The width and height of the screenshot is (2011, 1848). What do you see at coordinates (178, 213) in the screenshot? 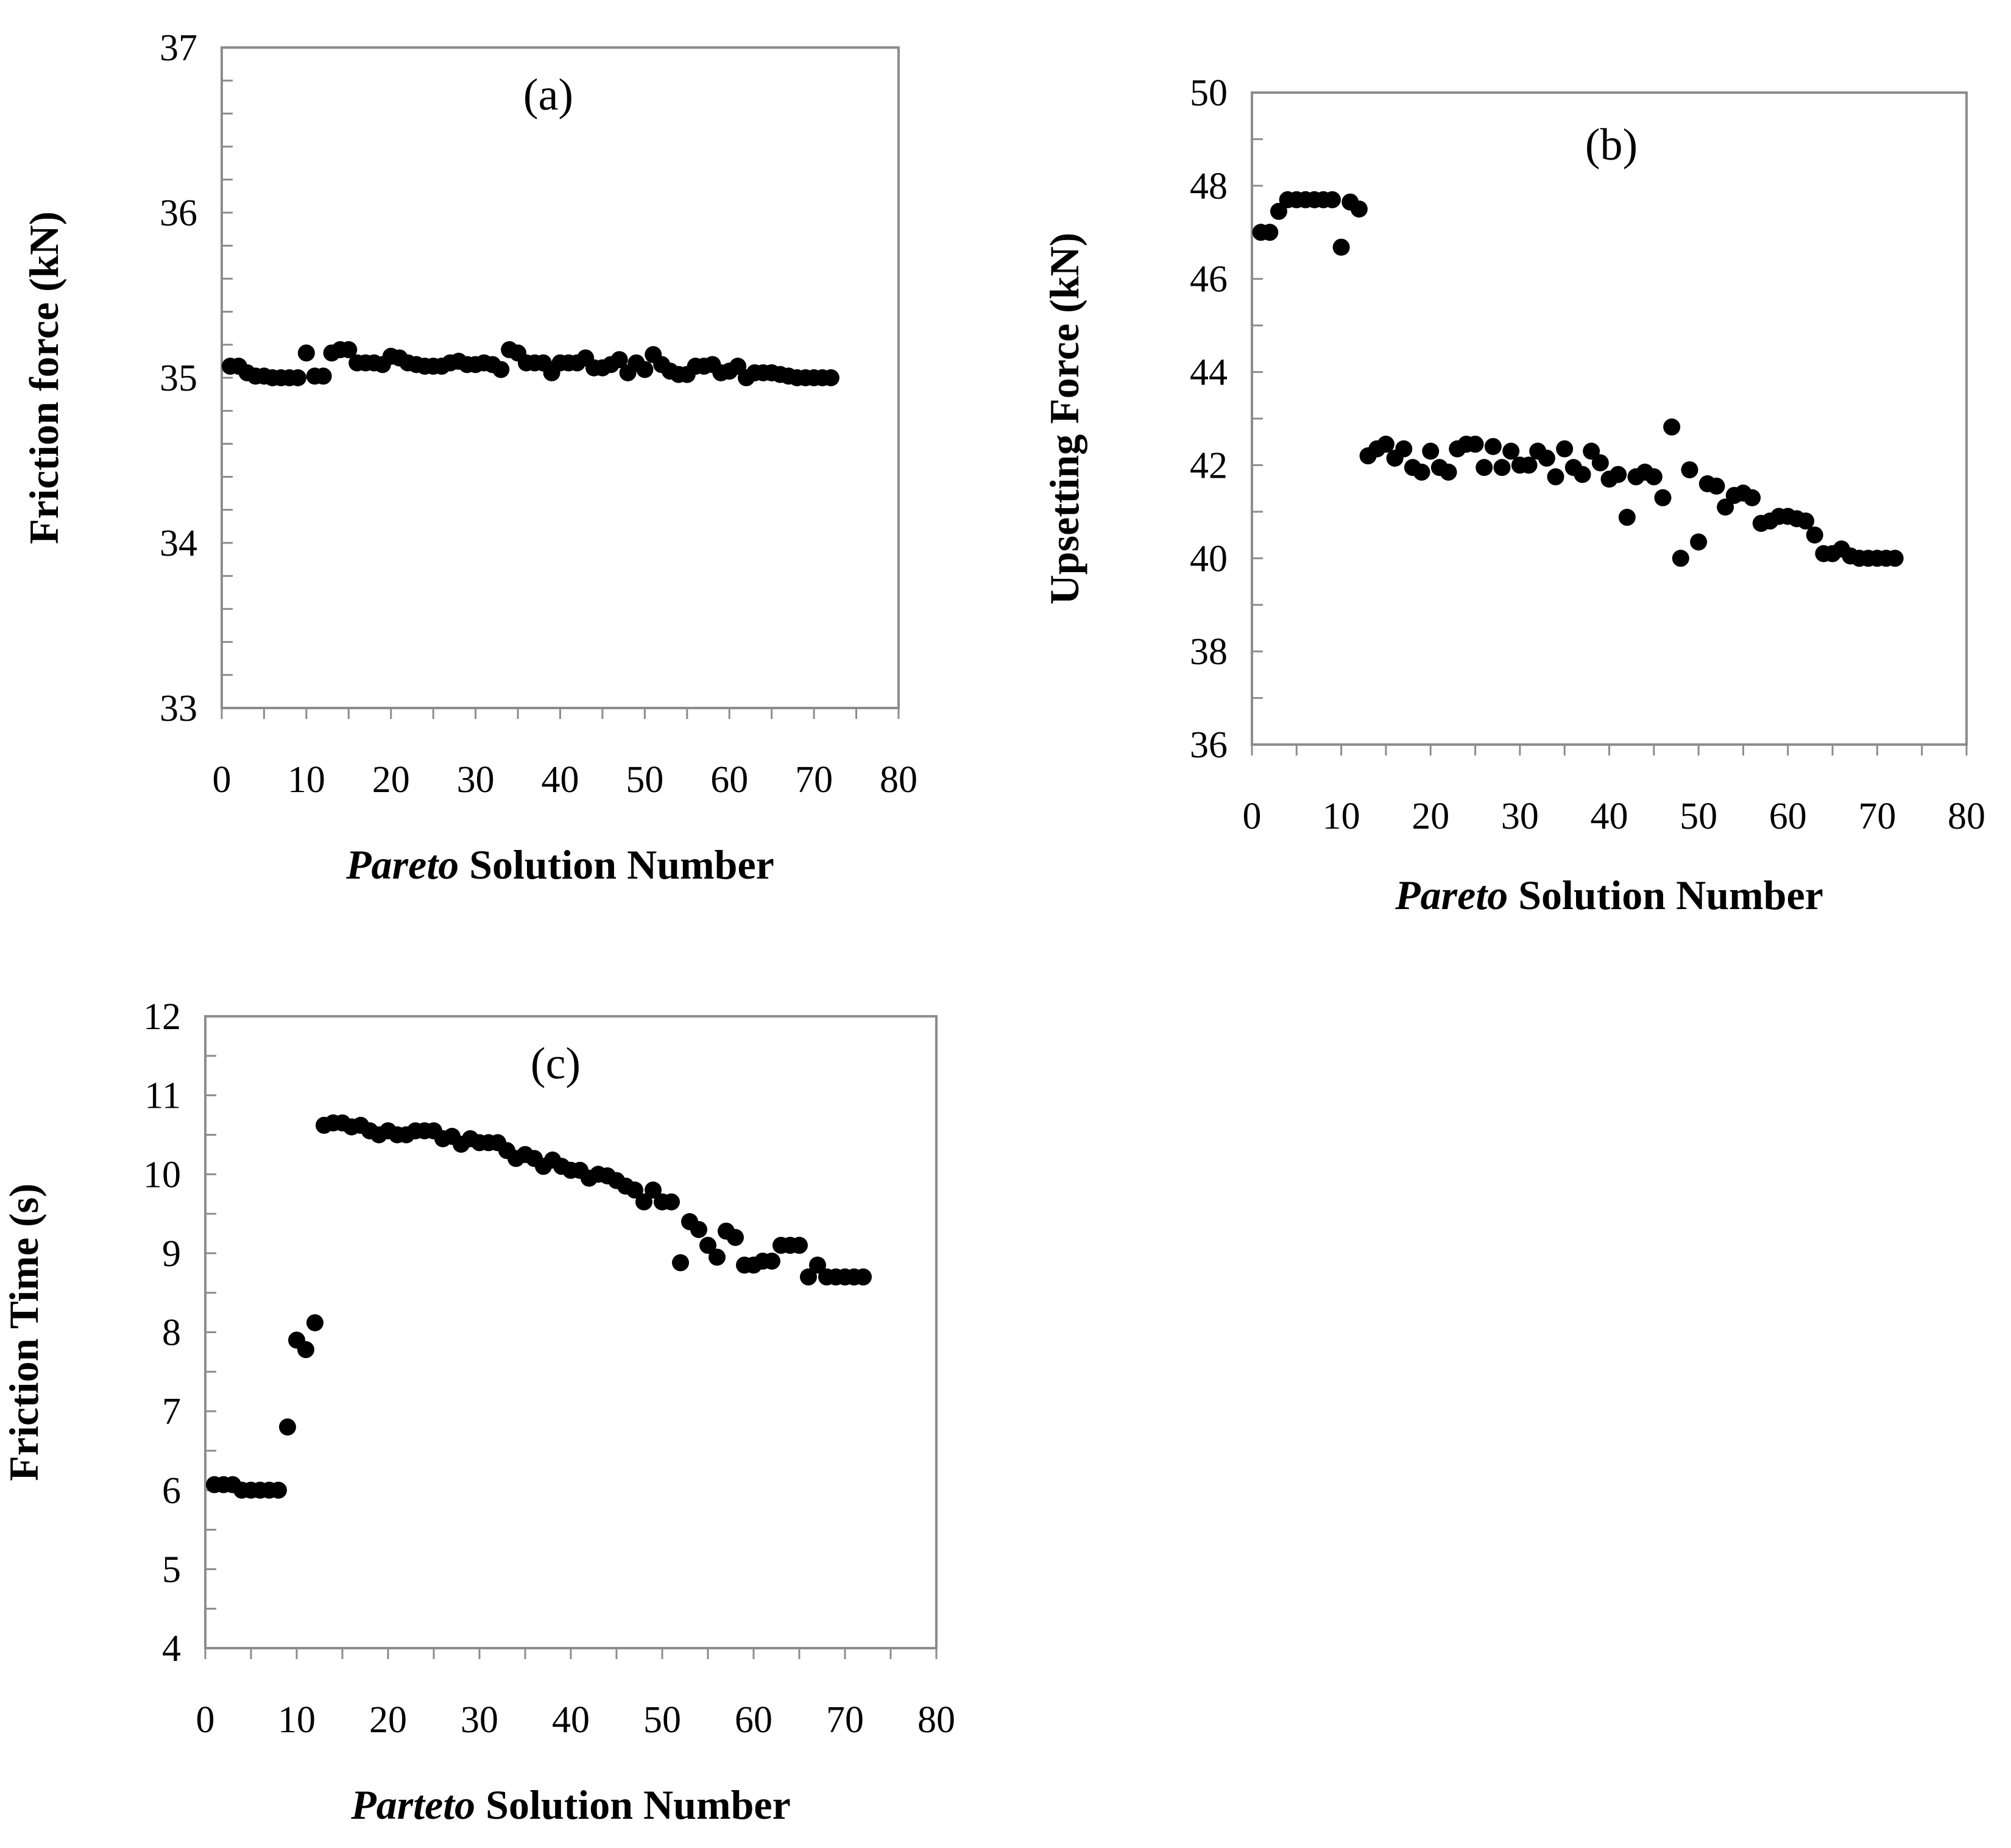
I see `y-tick-label: 36` at bounding box center [178, 213].